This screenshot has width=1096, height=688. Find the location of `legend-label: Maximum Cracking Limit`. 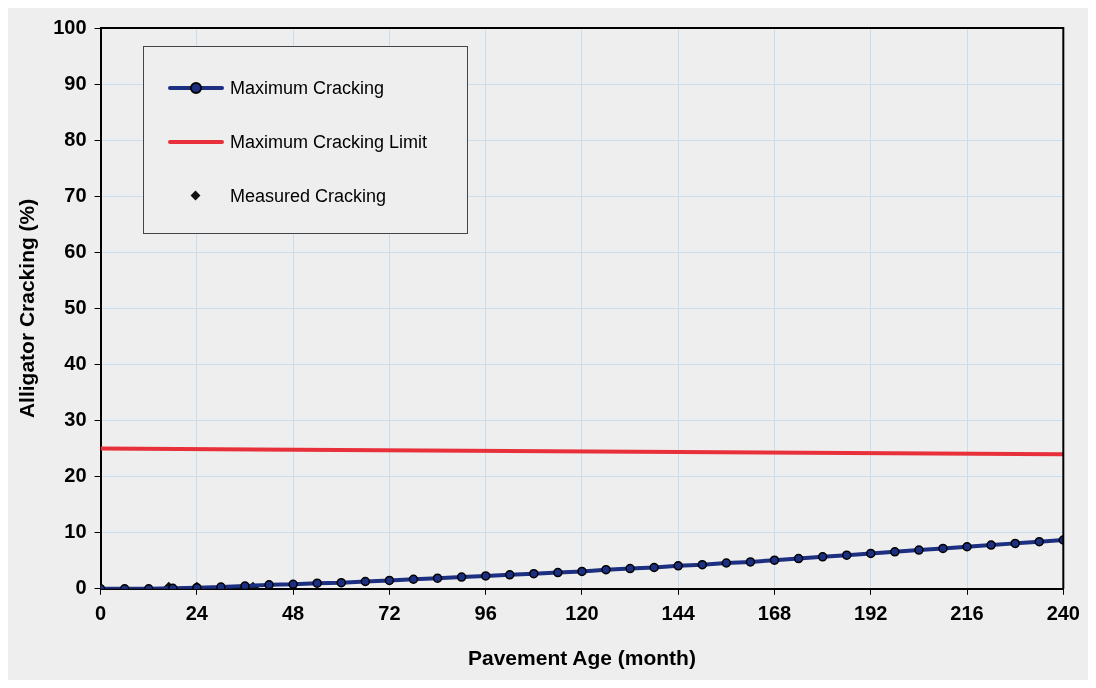

legend-label: Maximum Cracking Limit is located at coordinates (329, 142).